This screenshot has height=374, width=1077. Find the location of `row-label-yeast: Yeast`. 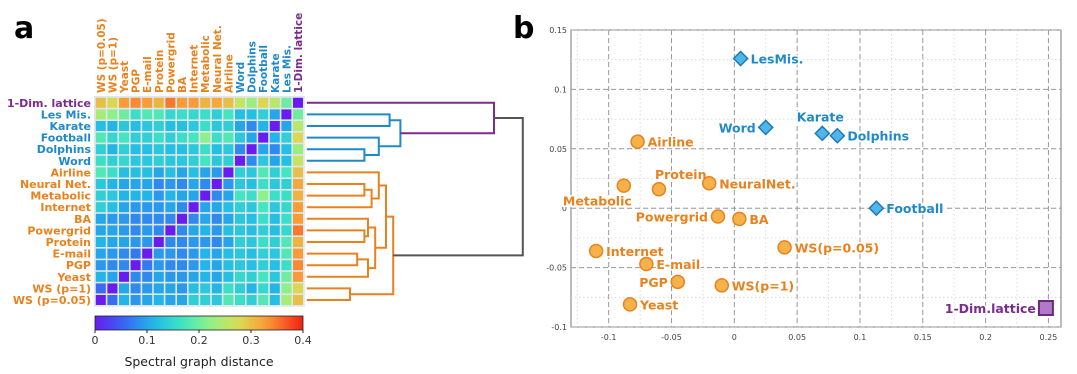

row-label-yeast: Yeast is located at coordinates (73, 277).